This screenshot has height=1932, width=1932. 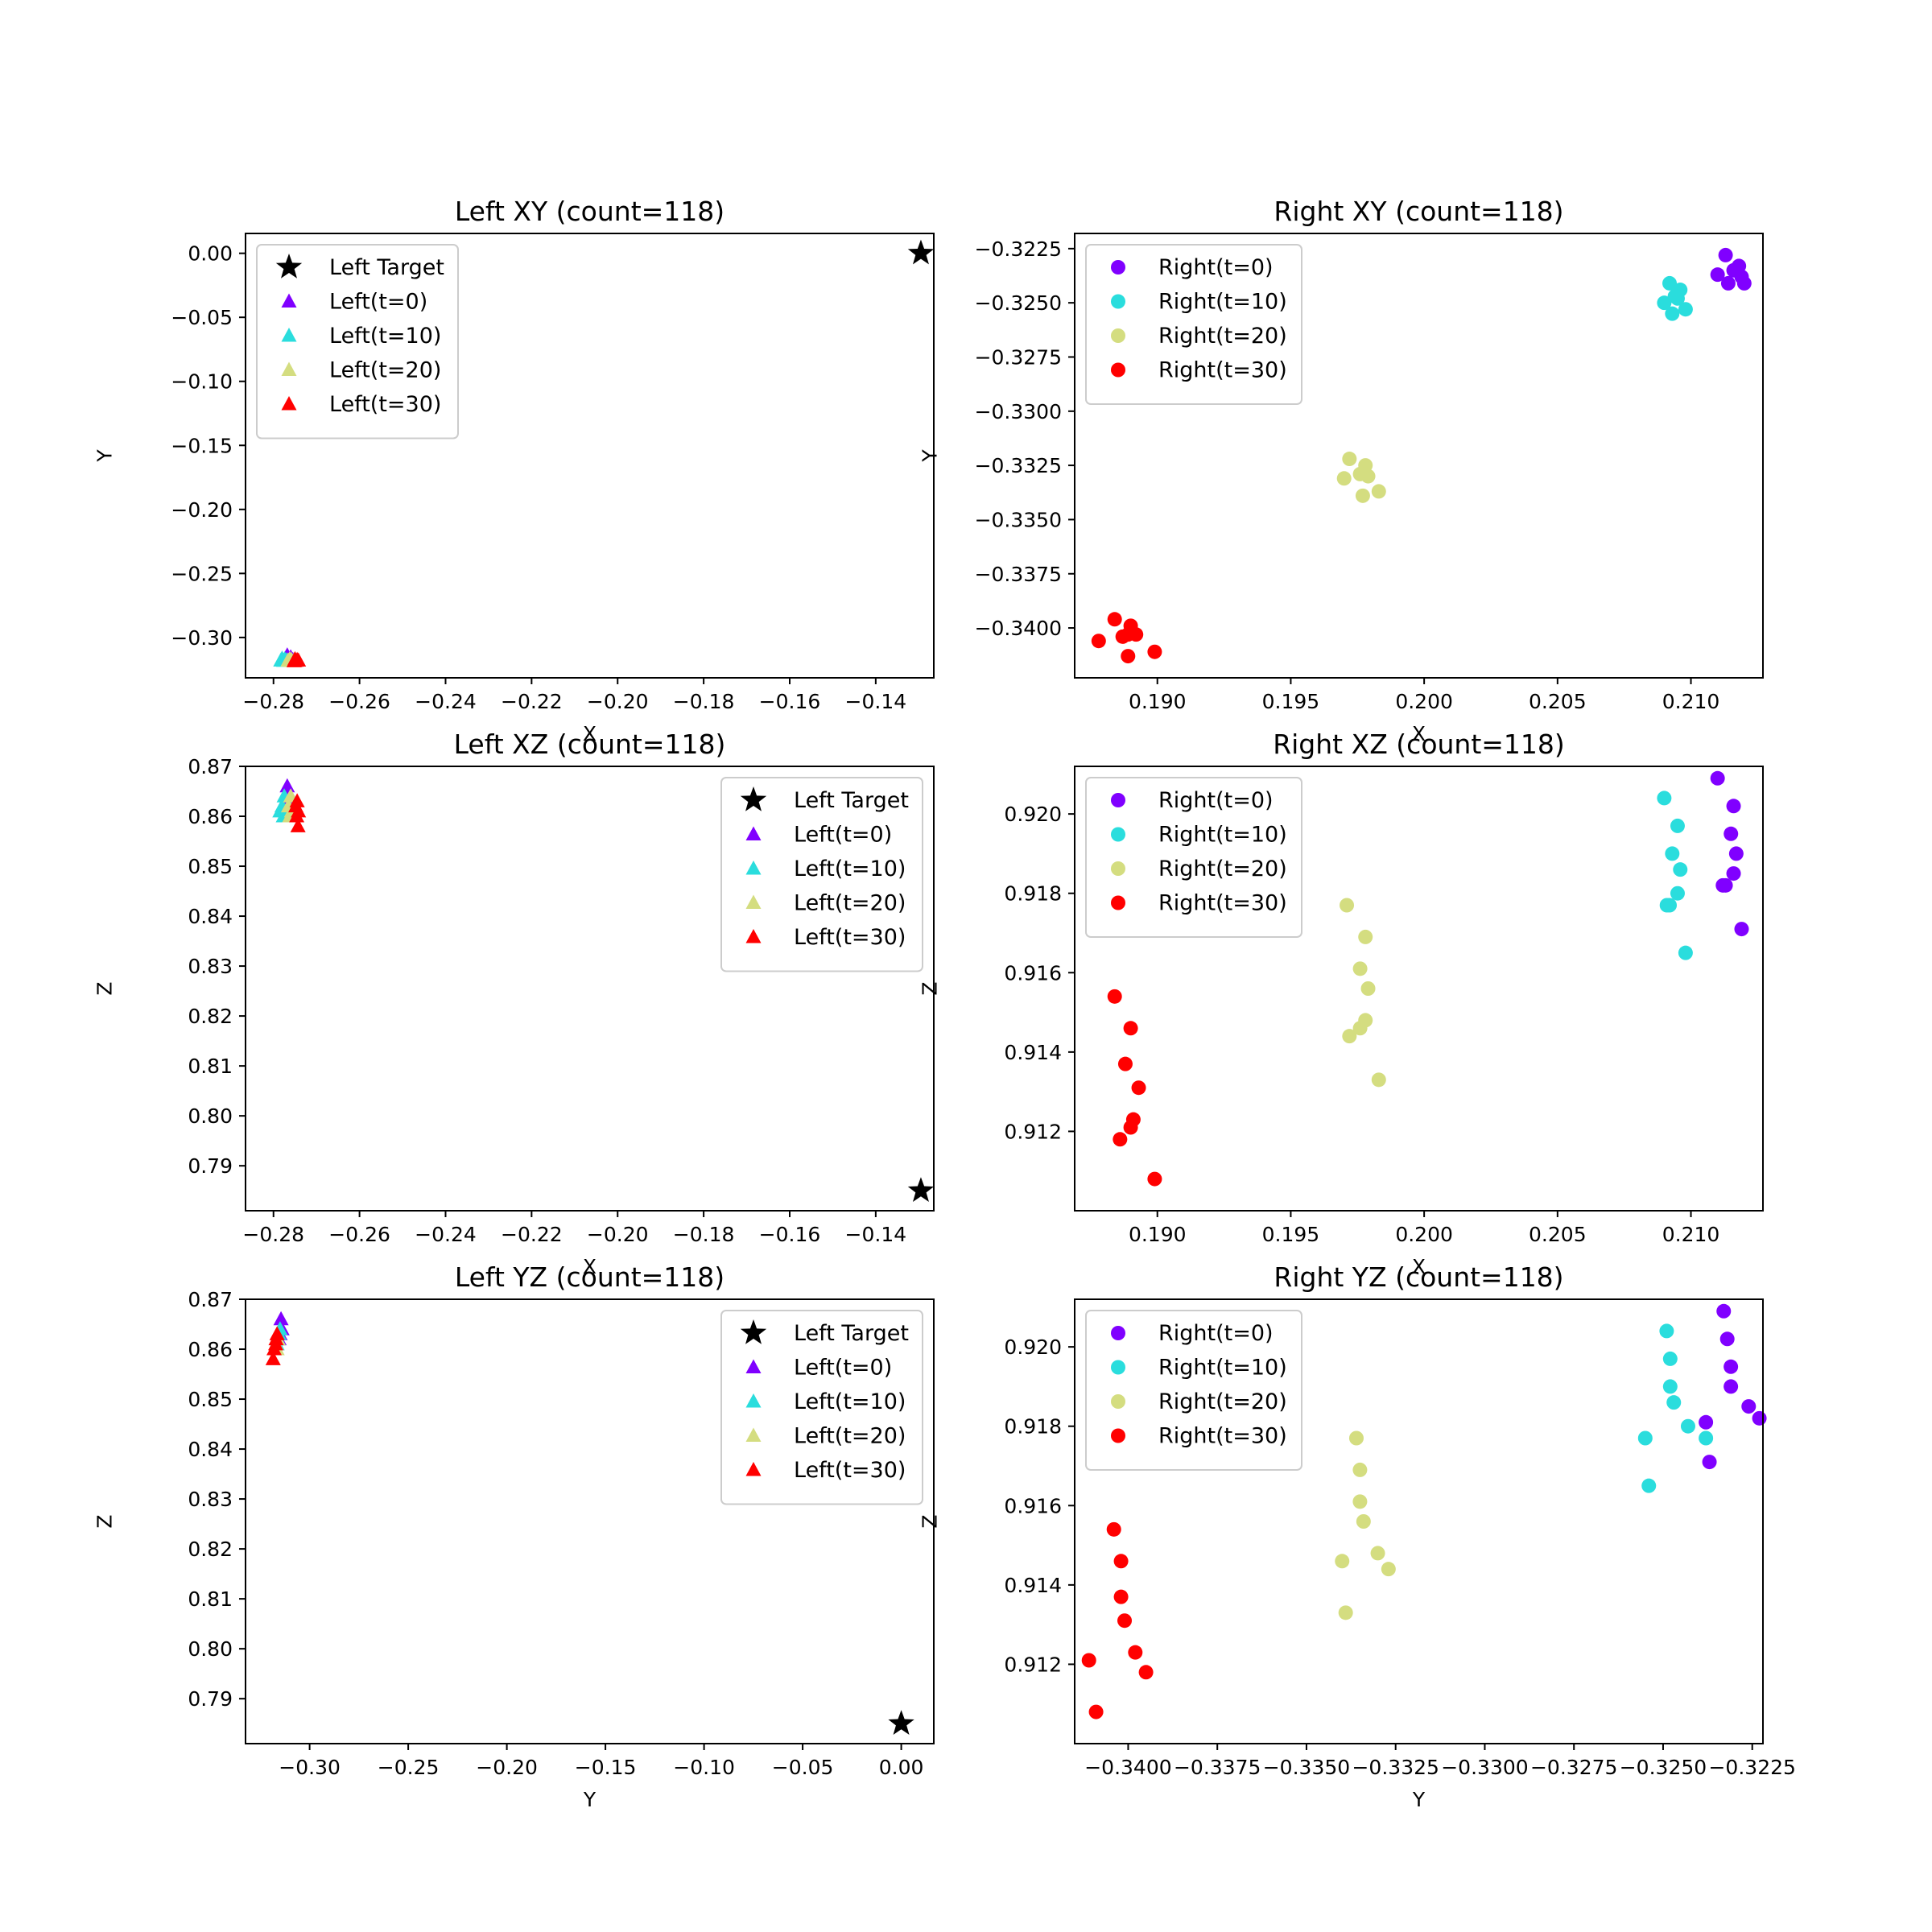 What do you see at coordinates (606, 1768) in the screenshot?
I see `x-tick-label: −0.15` at bounding box center [606, 1768].